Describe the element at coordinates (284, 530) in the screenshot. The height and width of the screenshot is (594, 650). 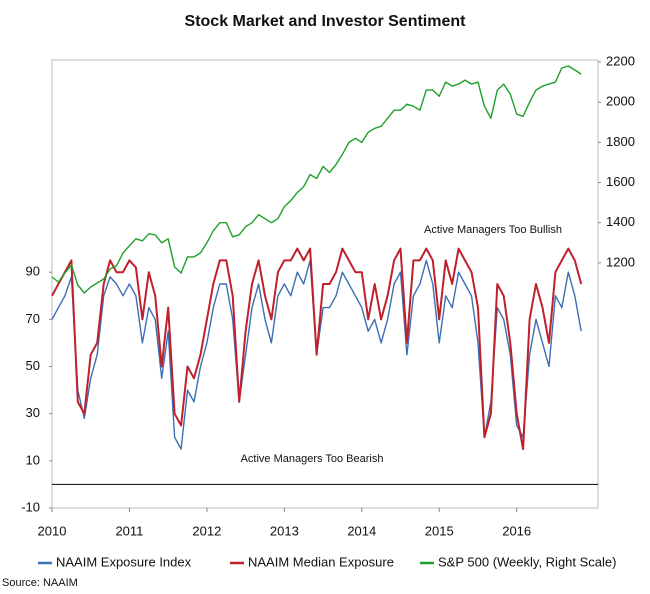
I see `x-tick-label: 2013` at that location.